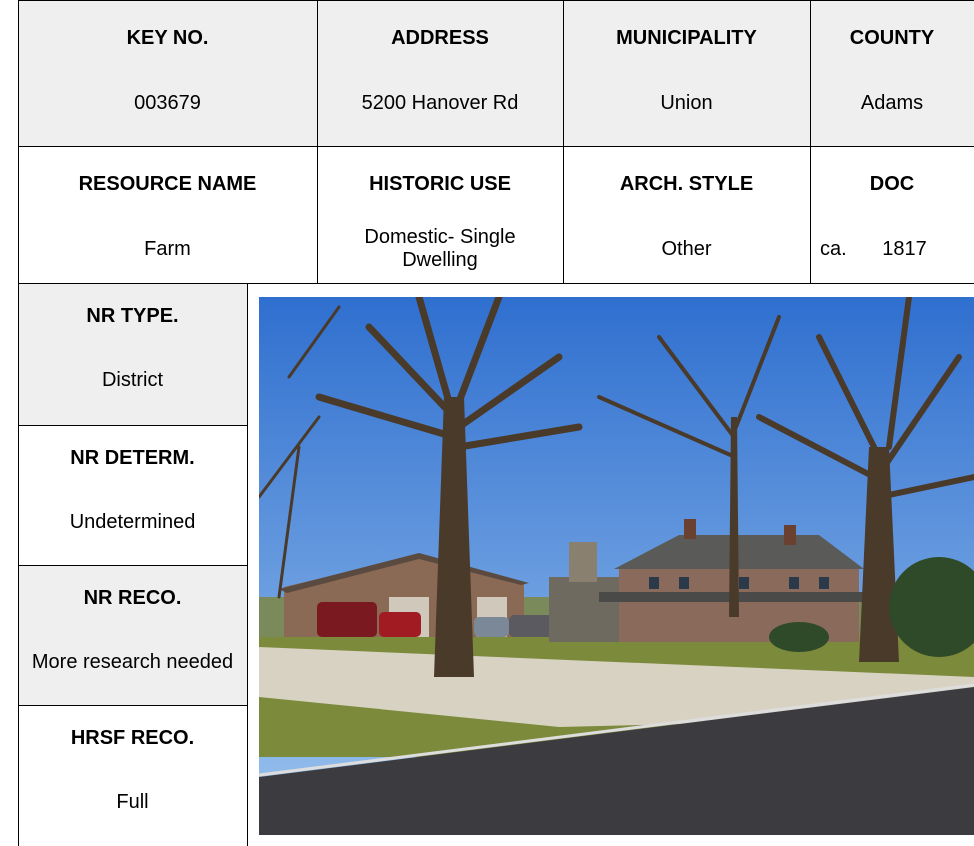 This screenshot has width=974, height=846. What do you see at coordinates (892, 37) in the screenshot?
I see `field-label: COUNTY` at bounding box center [892, 37].